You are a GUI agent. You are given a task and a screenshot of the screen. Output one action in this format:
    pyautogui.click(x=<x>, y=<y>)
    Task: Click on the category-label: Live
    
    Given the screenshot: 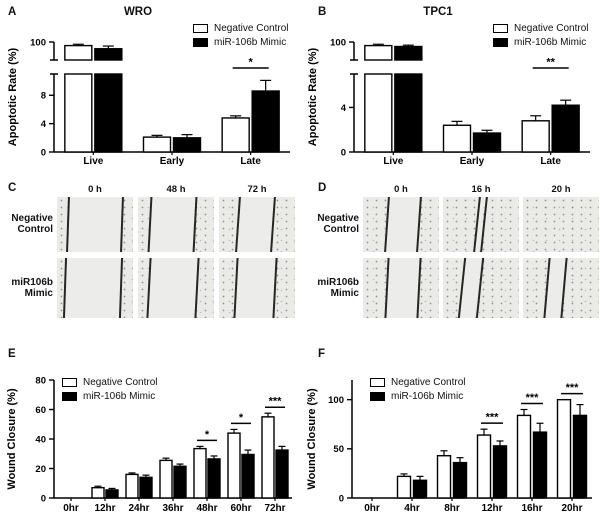 What is the action you would take?
    pyautogui.click(x=393, y=161)
    